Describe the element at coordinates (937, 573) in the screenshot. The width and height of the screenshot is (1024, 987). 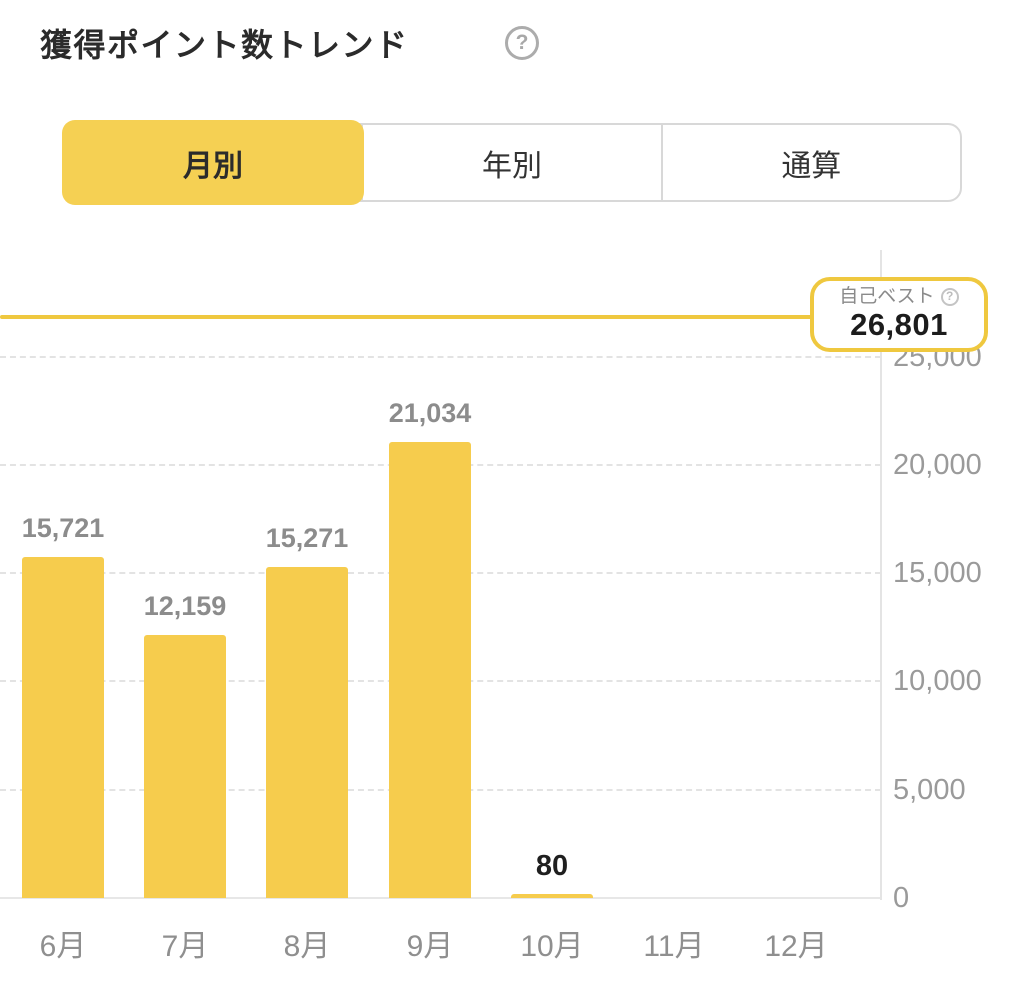
I see `y-axis-label: 15,000` at that location.